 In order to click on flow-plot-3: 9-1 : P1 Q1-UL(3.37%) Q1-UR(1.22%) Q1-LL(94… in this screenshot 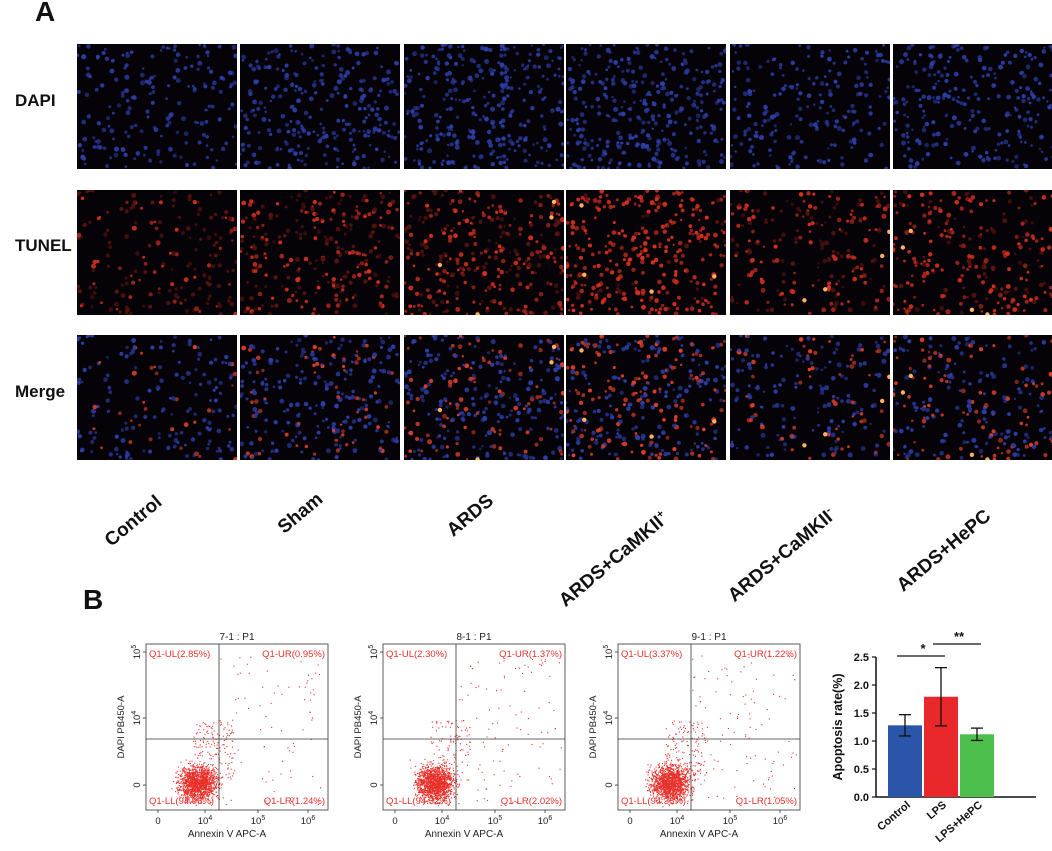, I will do `click(694, 736)`.